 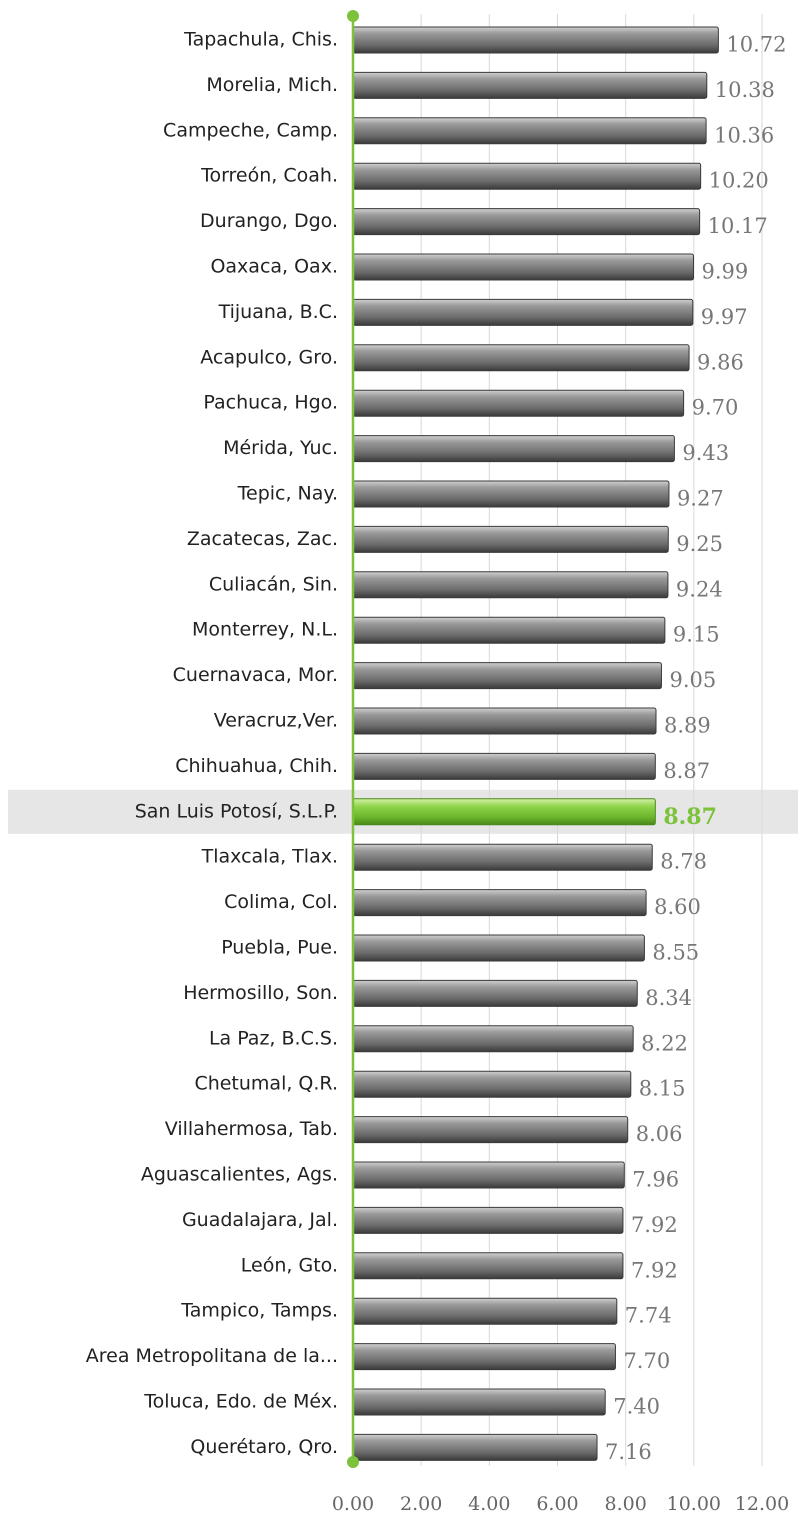 I want to click on value-label: 10.17, so click(x=738, y=226).